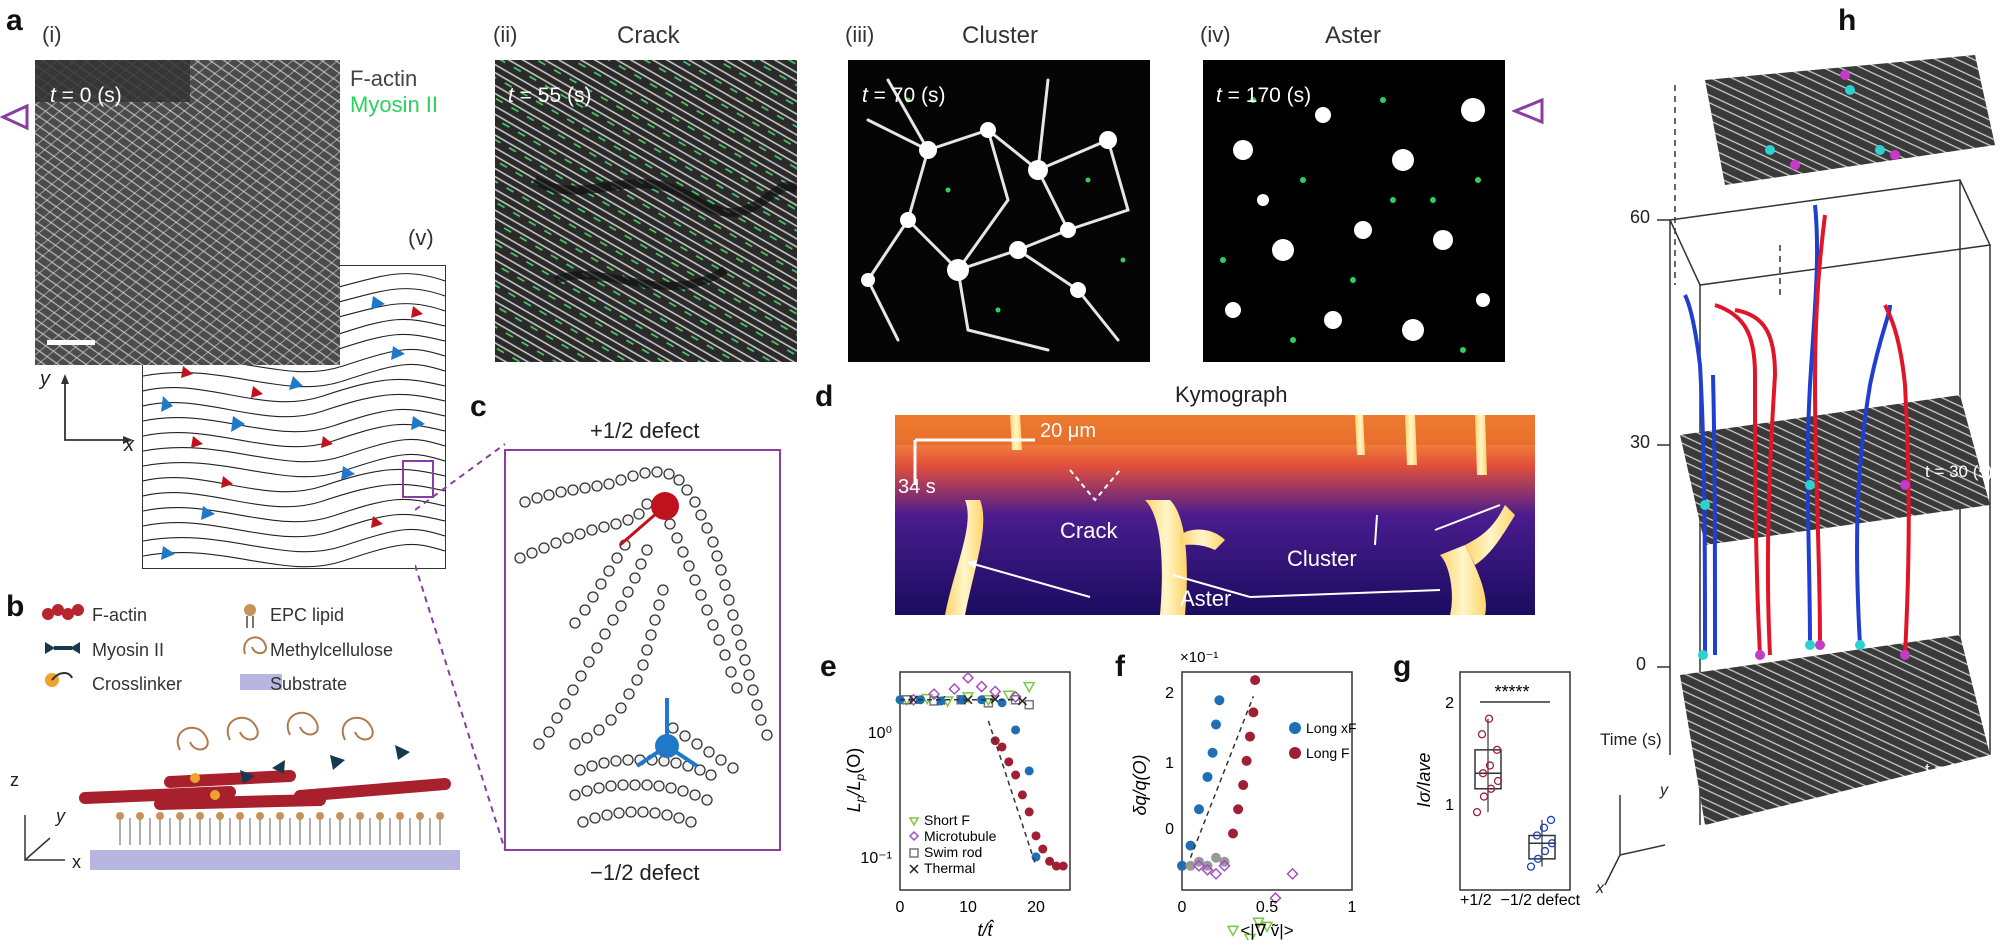 The image size is (2000, 940). I want to click on g-significance: *****, so click(1511, 692).